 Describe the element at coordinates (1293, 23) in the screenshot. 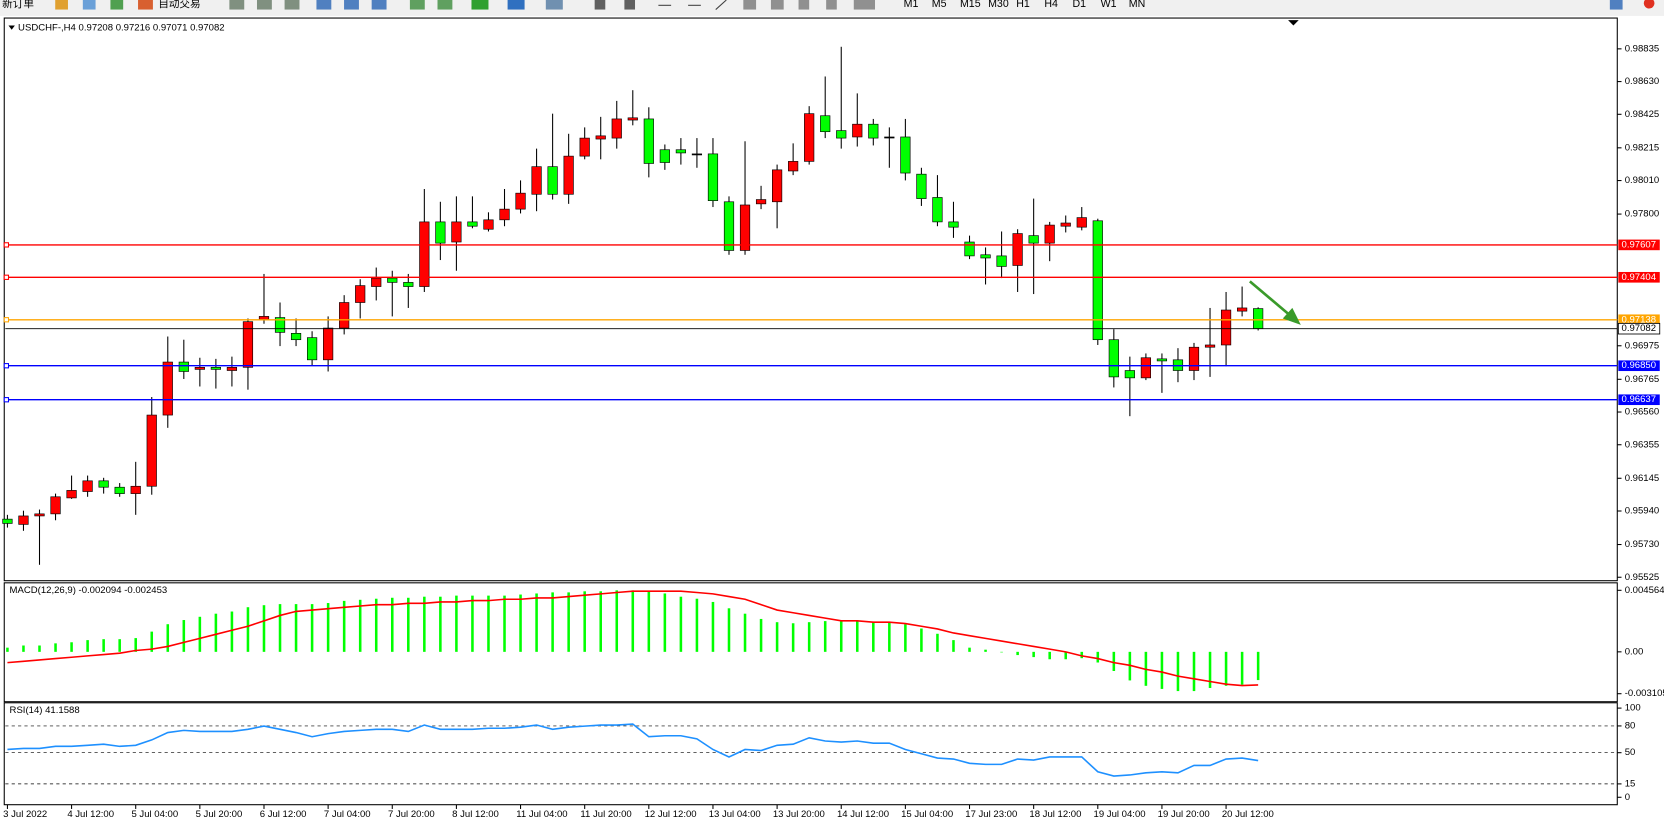

I see `chart-shift-marker` at that location.